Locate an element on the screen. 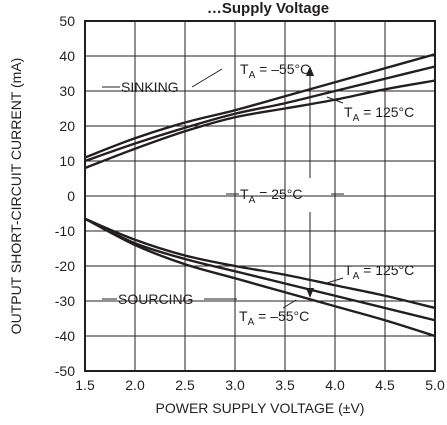 The height and width of the screenshot is (425, 447). y-tick-label: -40 is located at coordinates (65, 336).